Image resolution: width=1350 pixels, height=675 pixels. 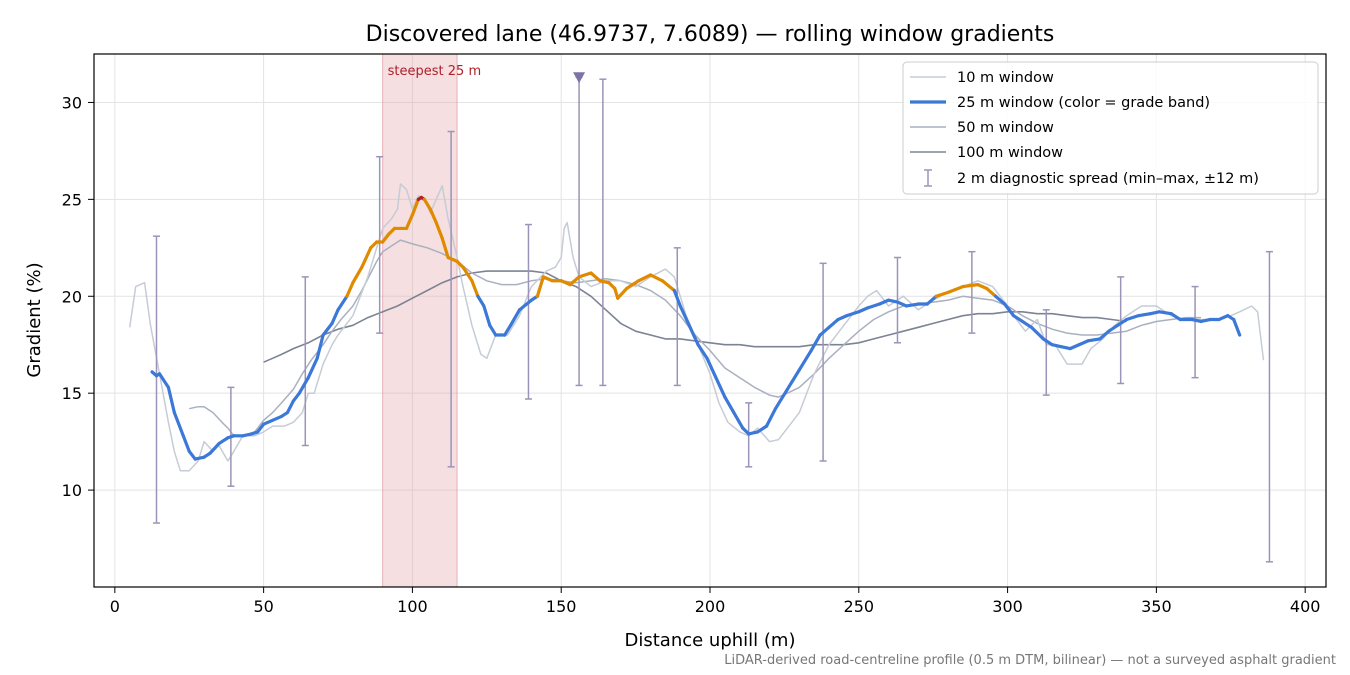 What do you see at coordinates (710, 640) in the screenshot?
I see `x-axis-label: Distance uphill (m)` at bounding box center [710, 640].